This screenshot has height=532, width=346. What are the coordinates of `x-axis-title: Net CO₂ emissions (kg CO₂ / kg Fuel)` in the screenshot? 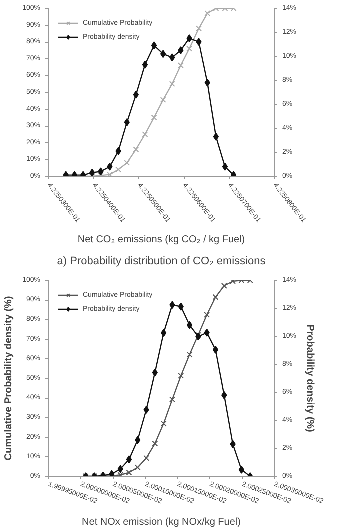 It's located at (162, 240).